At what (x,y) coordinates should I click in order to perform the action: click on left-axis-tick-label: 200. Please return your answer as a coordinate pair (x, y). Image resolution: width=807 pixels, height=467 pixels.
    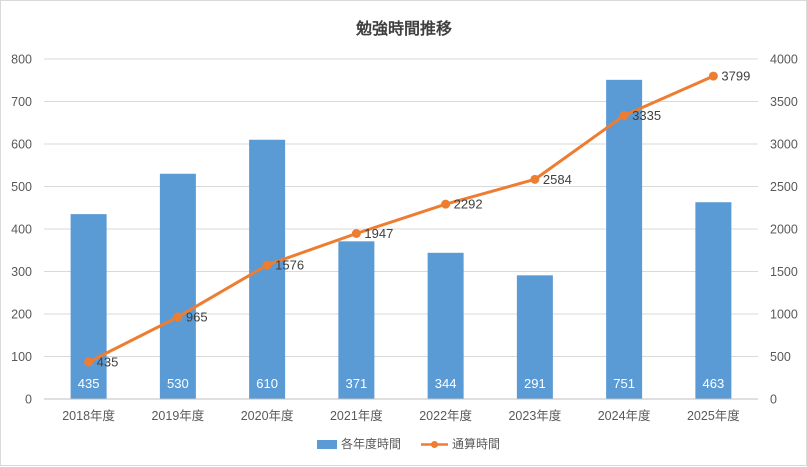
    Looking at the image, I should click on (21, 315).